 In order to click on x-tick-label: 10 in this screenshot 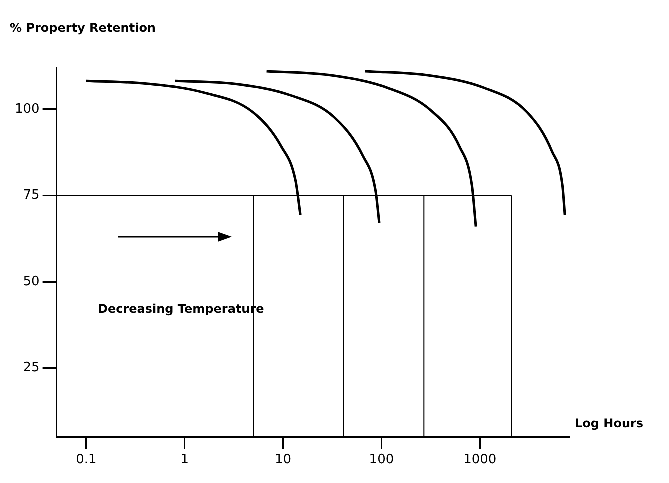, I will do `click(283, 460)`.